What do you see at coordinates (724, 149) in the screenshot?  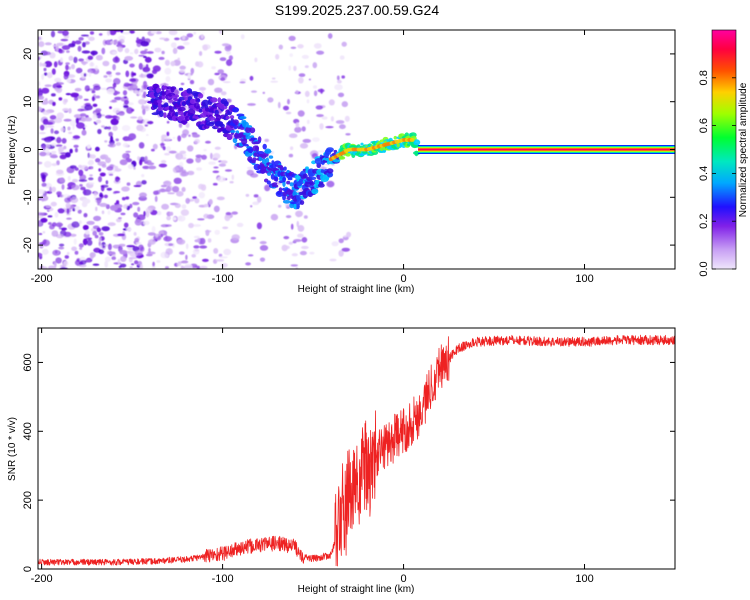 I see `colorbar-gradient` at bounding box center [724, 149].